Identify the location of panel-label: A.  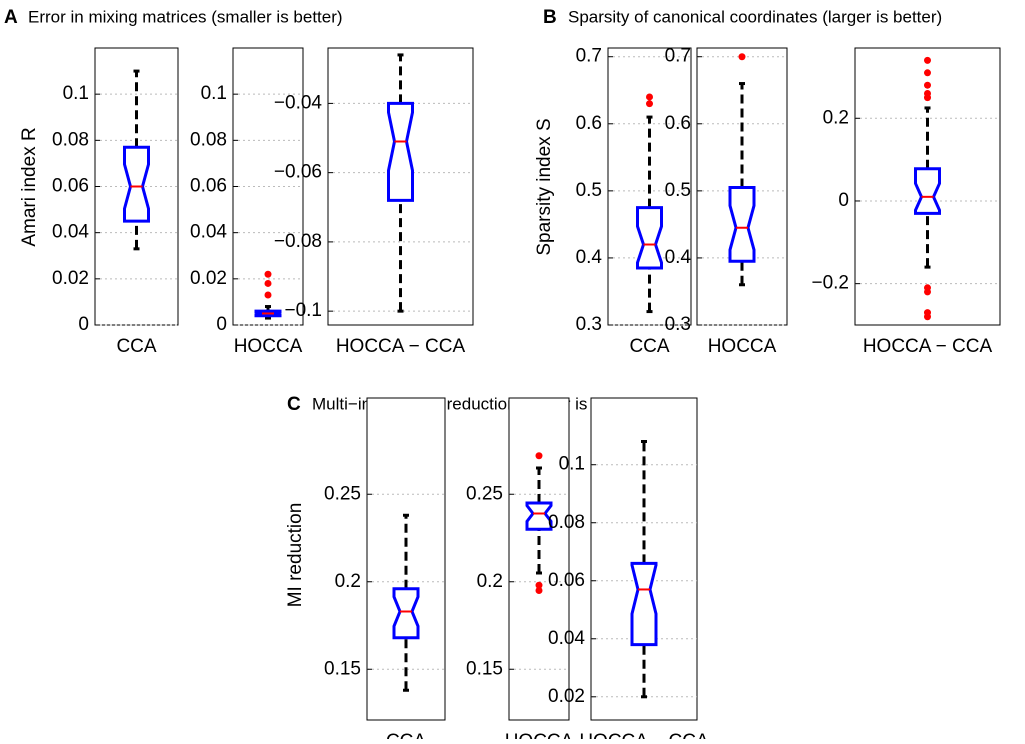
(11, 17).